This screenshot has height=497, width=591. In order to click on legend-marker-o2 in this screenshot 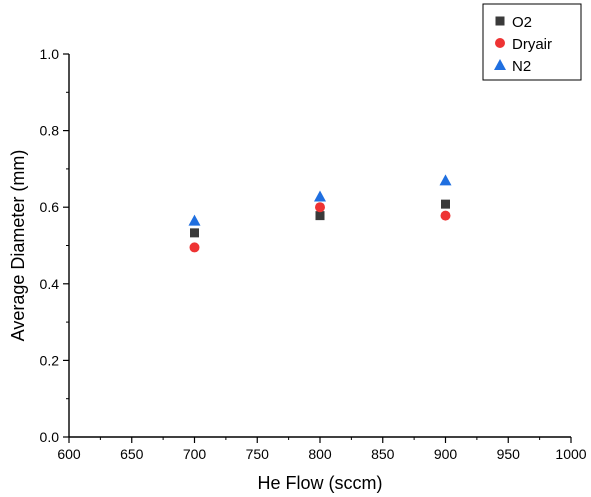, I will do `click(500, 21)`.